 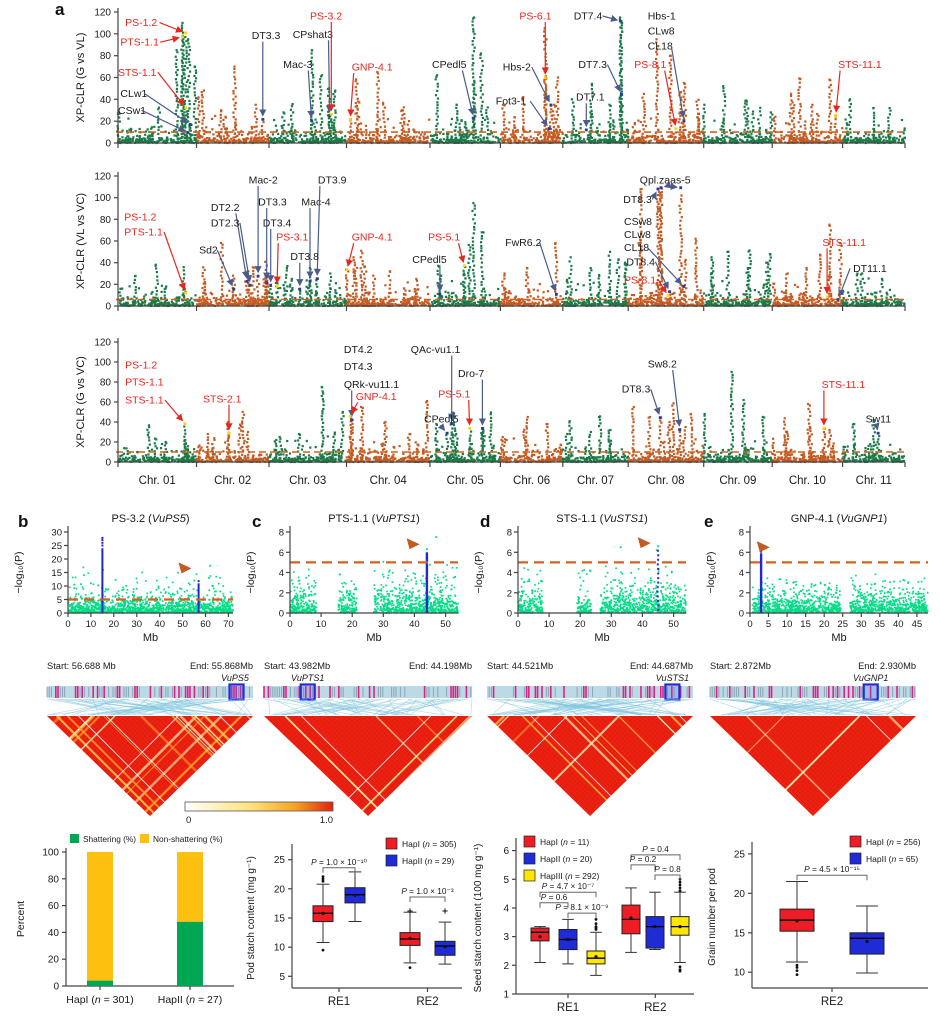 What do you see at coordinates (326, 17) in the screenshot?
I see `svg-text: PS-3.2` at bounding box center [326, 17].